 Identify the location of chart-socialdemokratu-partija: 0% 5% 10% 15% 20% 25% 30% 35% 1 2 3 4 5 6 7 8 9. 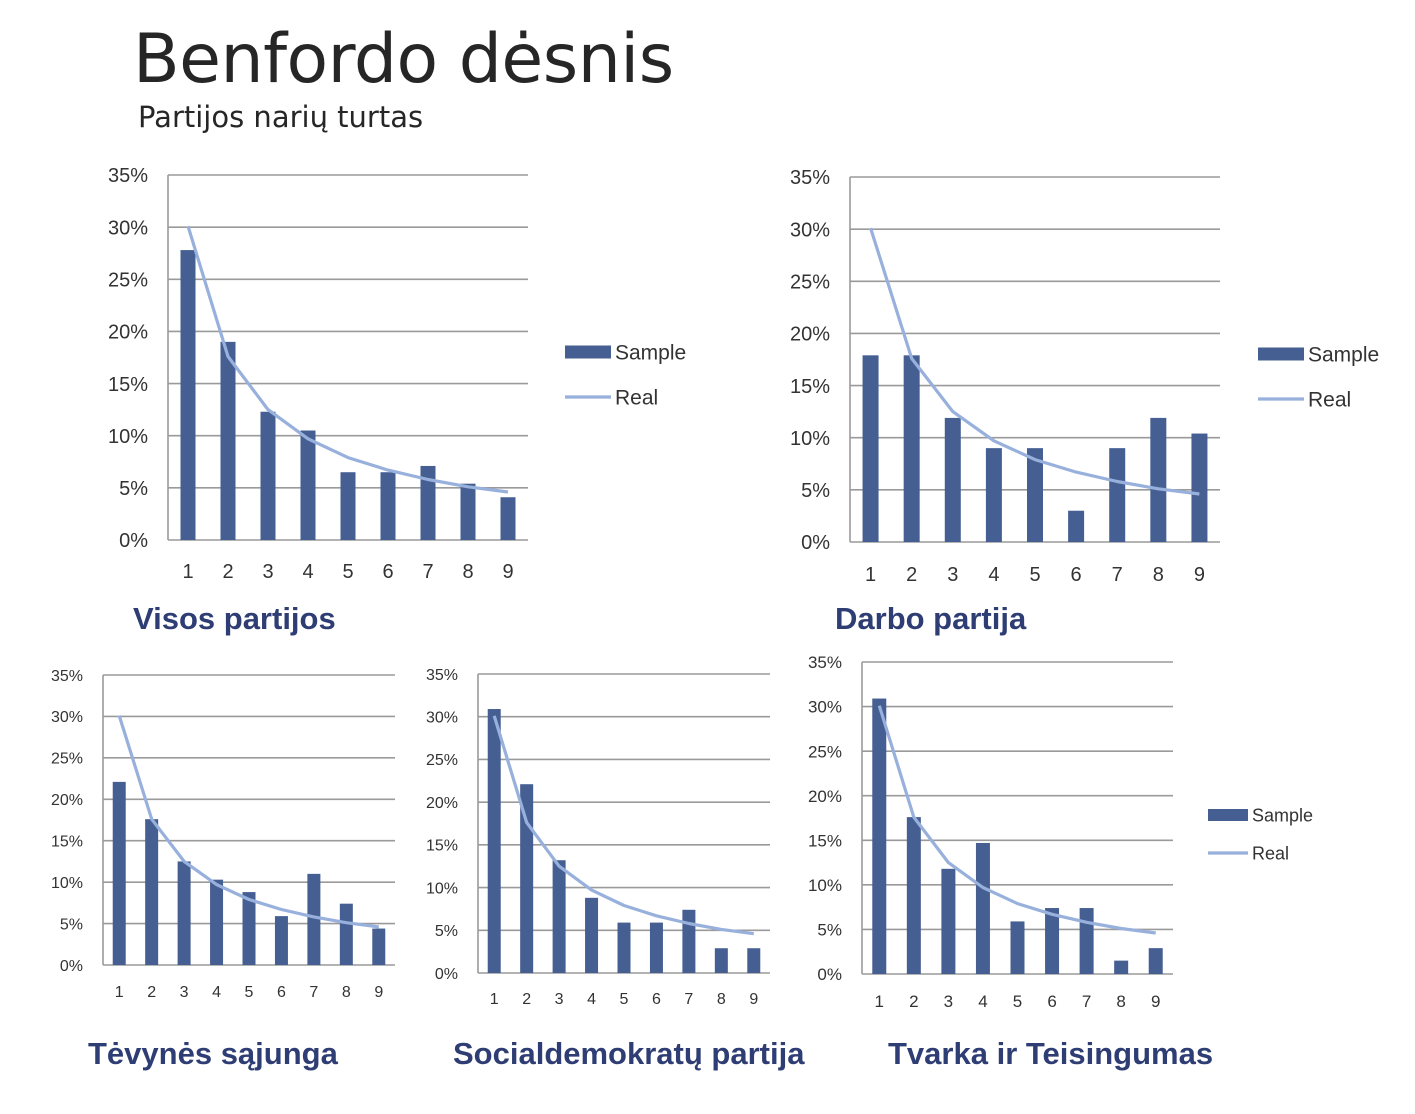
(598, 837).